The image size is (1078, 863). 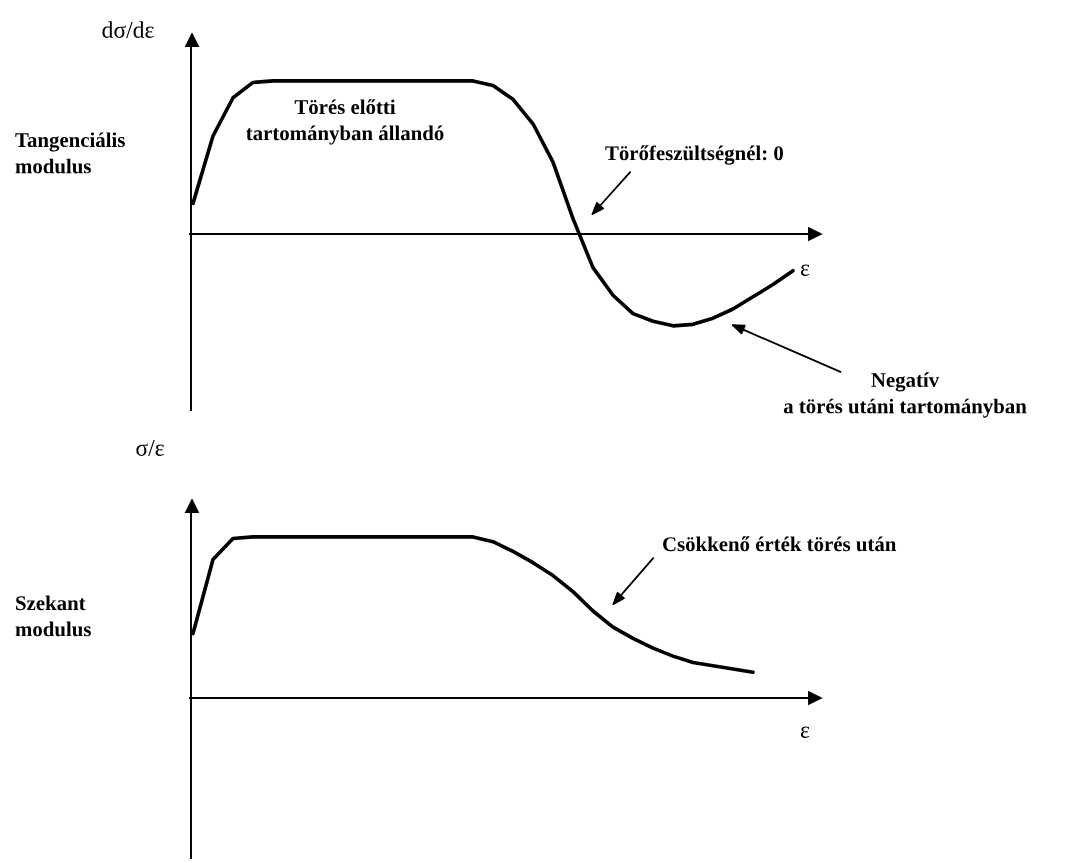 What do you see at coordinates (53, 616) in the screenshot?
I see `text: Szekant modulus` at bounding box center [53, 616].